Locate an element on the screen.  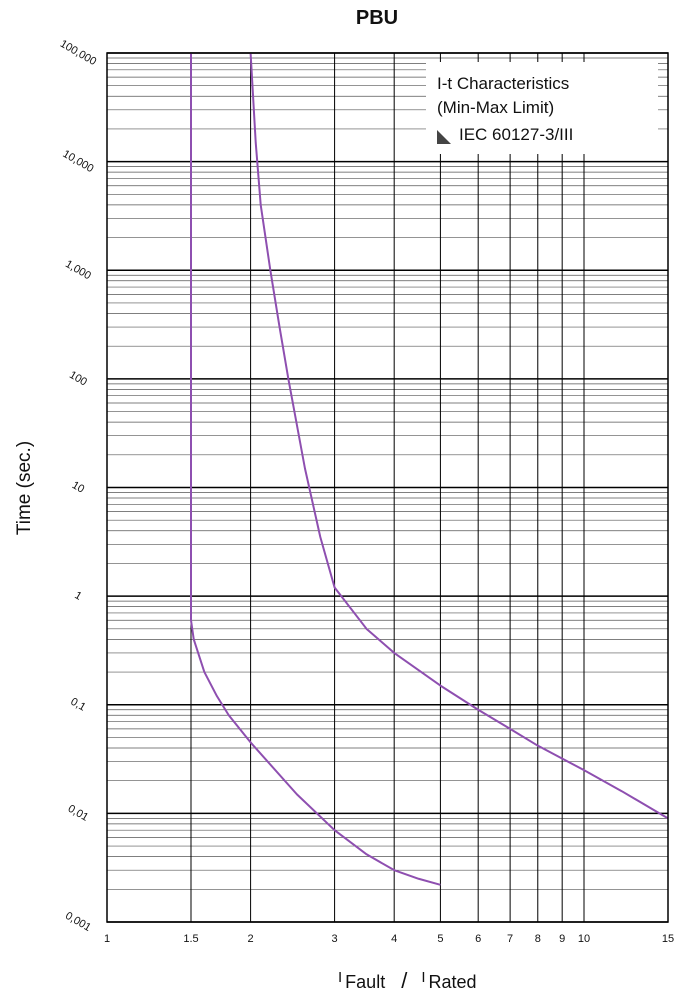
x-axis-label-part: Rated is located at coordinates (453, 982).